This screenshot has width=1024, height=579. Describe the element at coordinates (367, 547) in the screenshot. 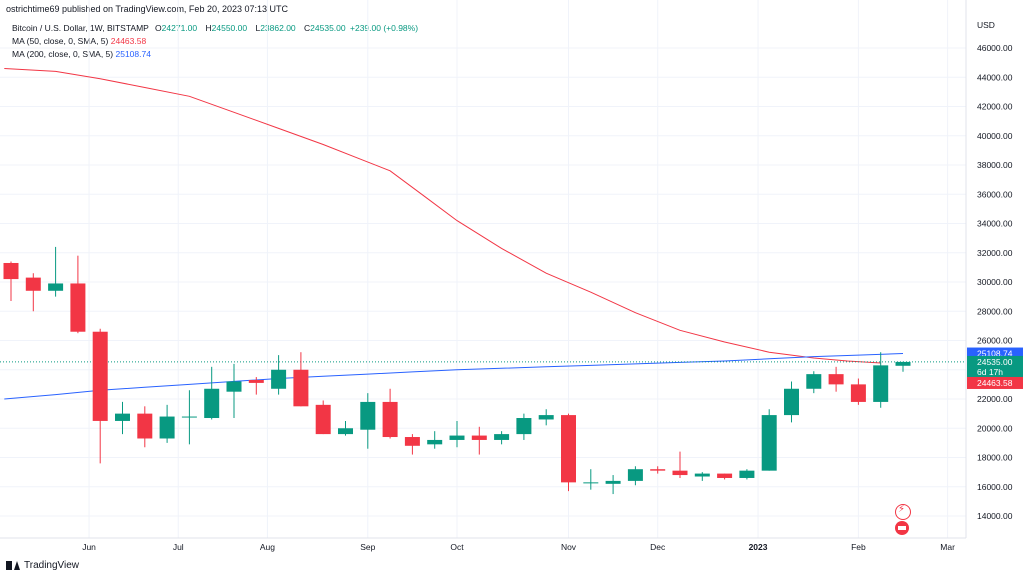

I see `time-tick-label: Sep` at that location.